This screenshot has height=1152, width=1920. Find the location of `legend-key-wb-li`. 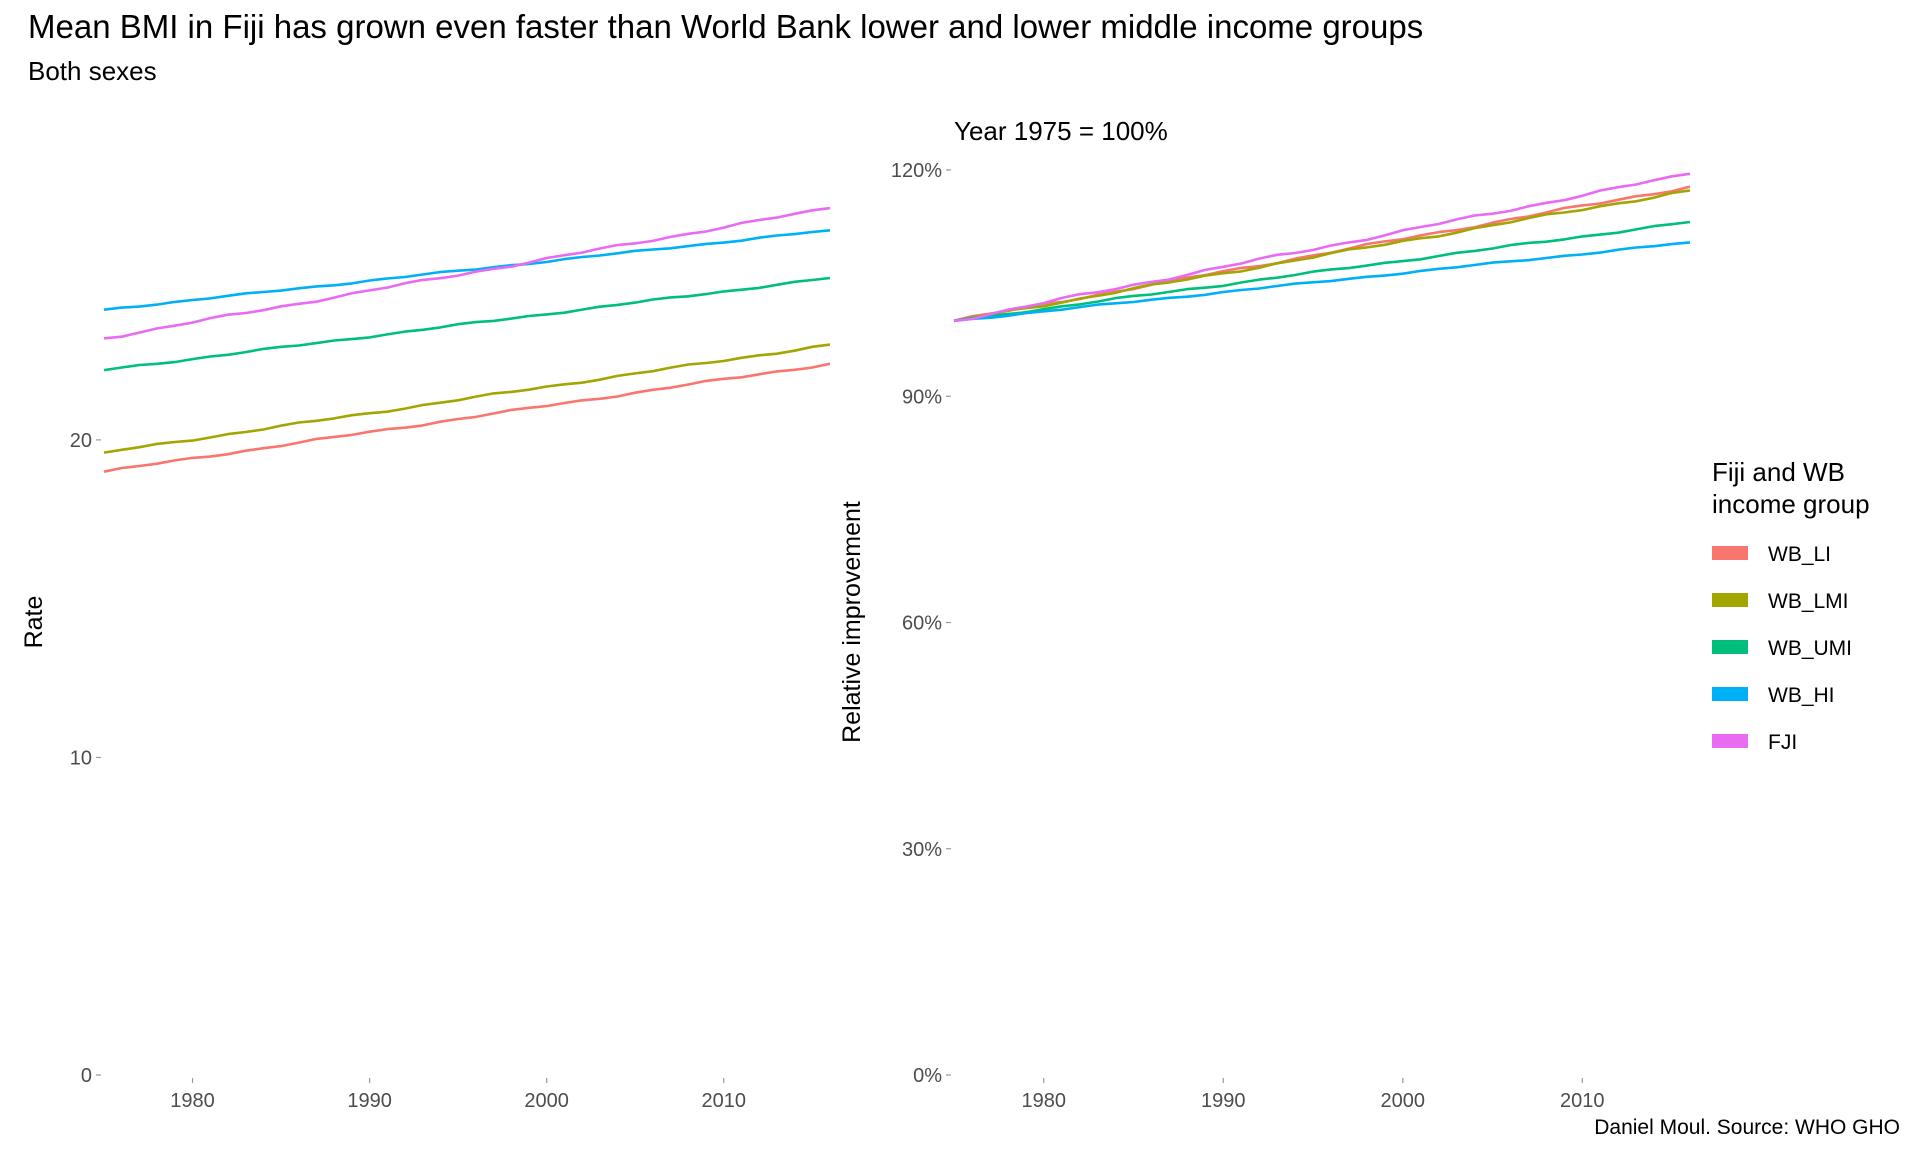

legend-key-wb-li is located at coordinates (1730, 553).